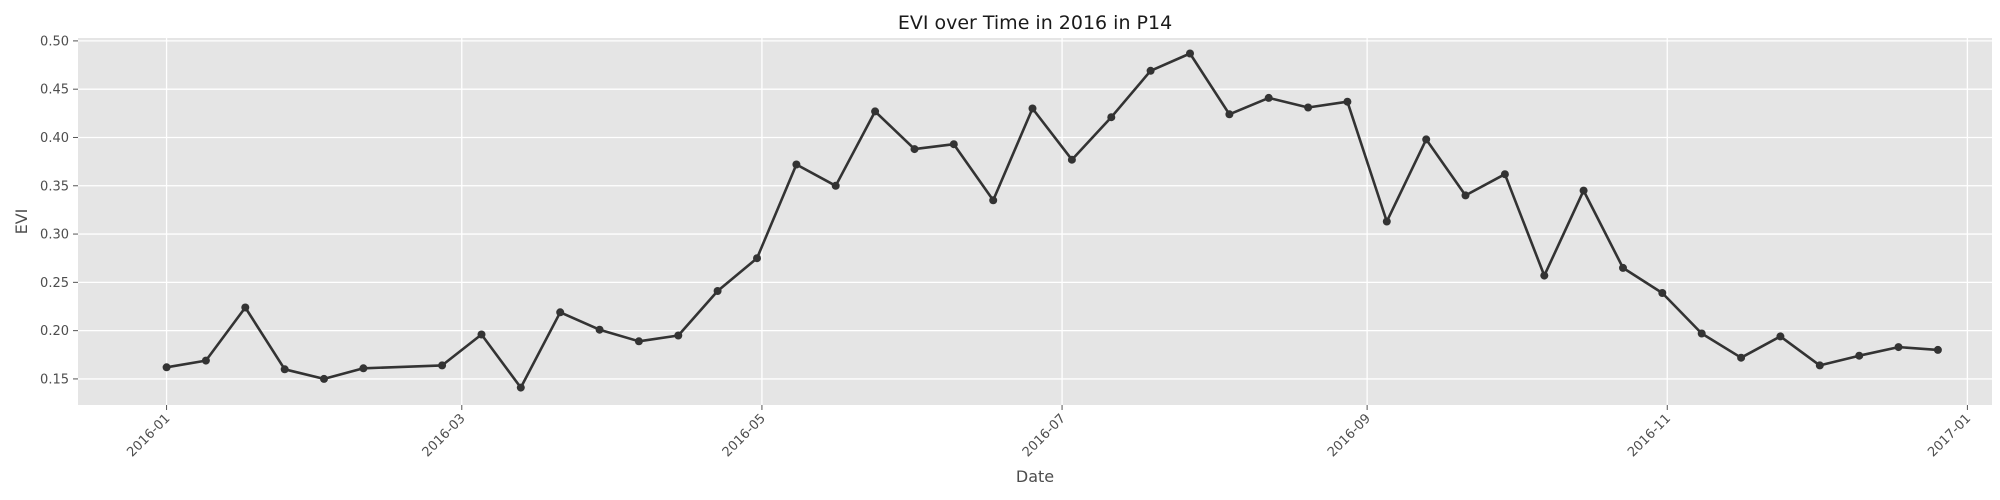 Image resolution: width=2000 pixels, height=500 pixels. Describe the element at coordinates (54, 41) in the screenshot. I see `y-tick-label: 0.50` at that location.